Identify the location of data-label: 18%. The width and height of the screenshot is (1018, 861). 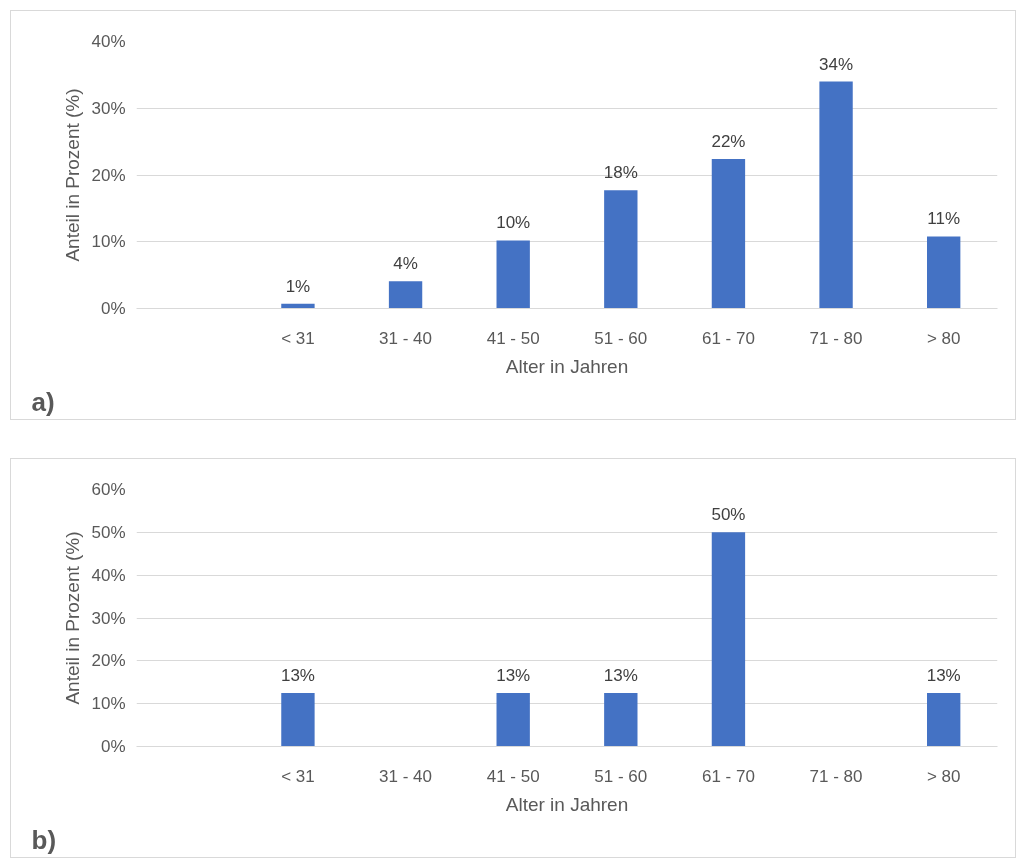
(620, 173).